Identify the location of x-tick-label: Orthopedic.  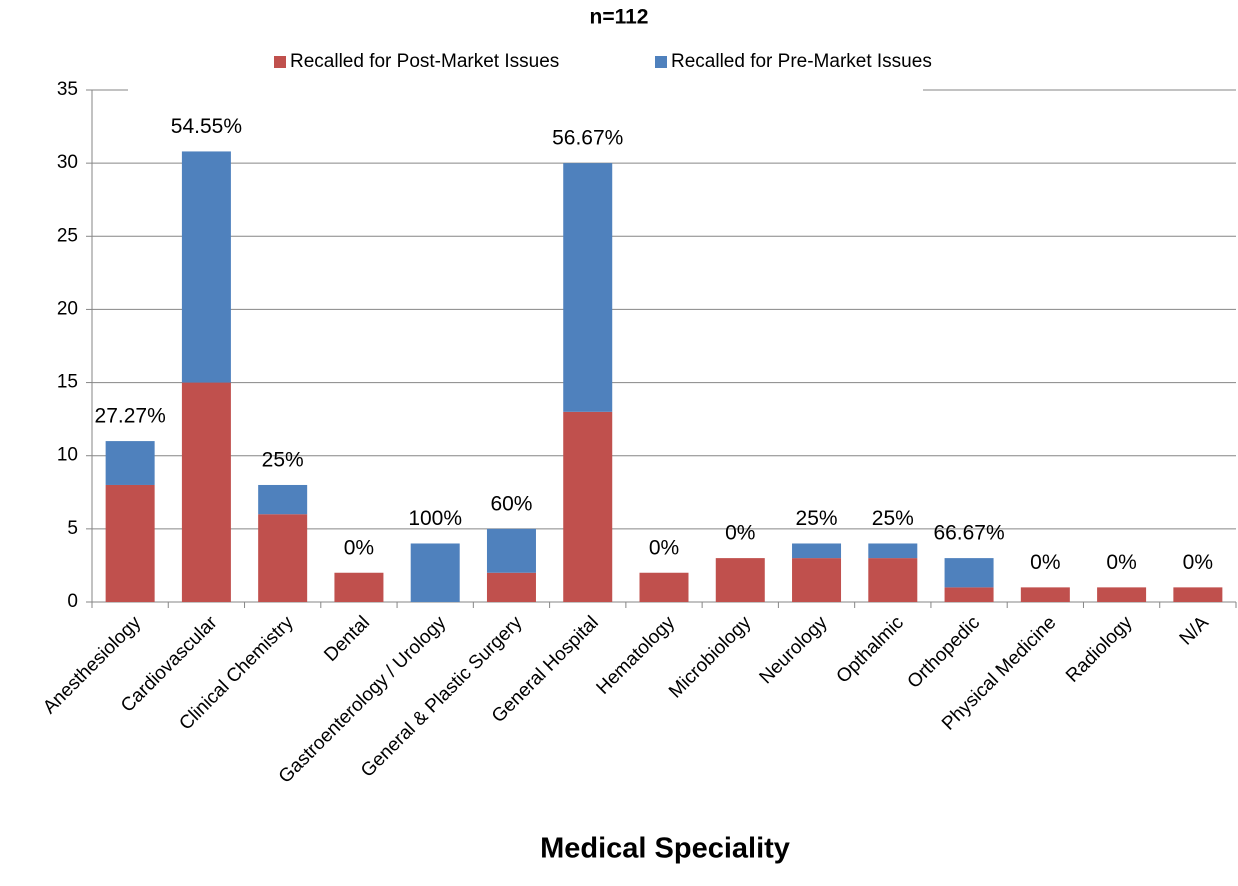
(944, 652).